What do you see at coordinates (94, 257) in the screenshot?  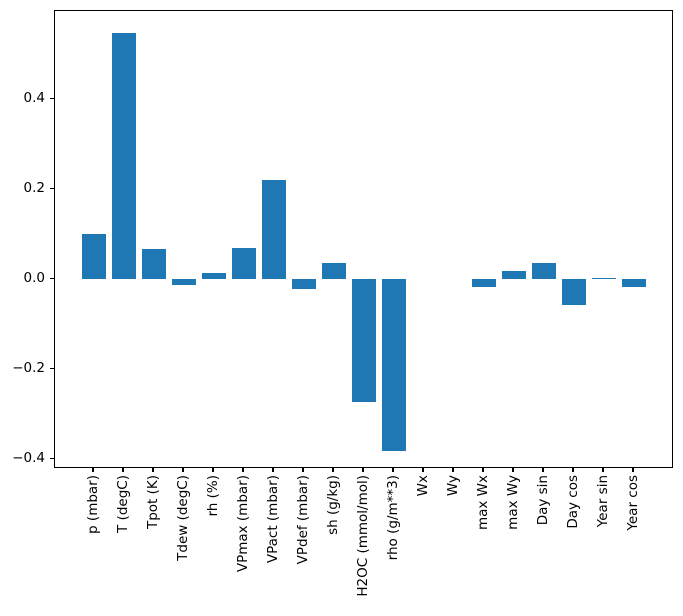 I see `bar-p-mbar` at bounding box center [94, 257].